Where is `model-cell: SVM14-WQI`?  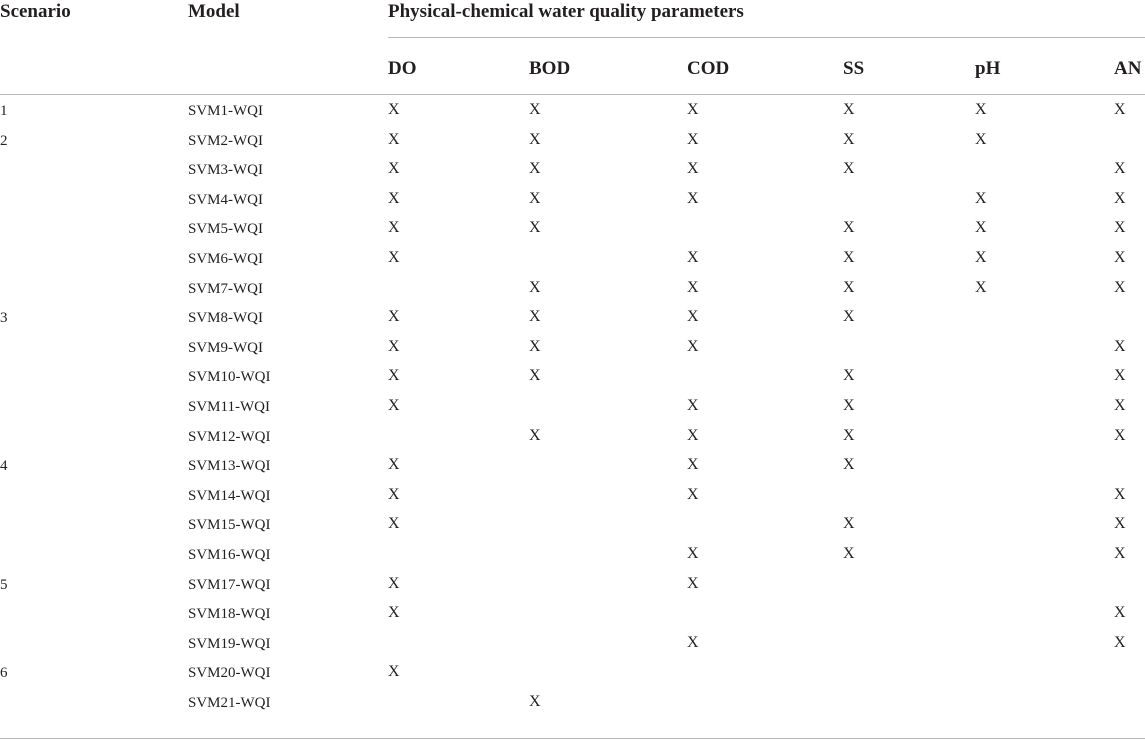 model-cell: SVM14-WQI is located at coordinates (229, 495).